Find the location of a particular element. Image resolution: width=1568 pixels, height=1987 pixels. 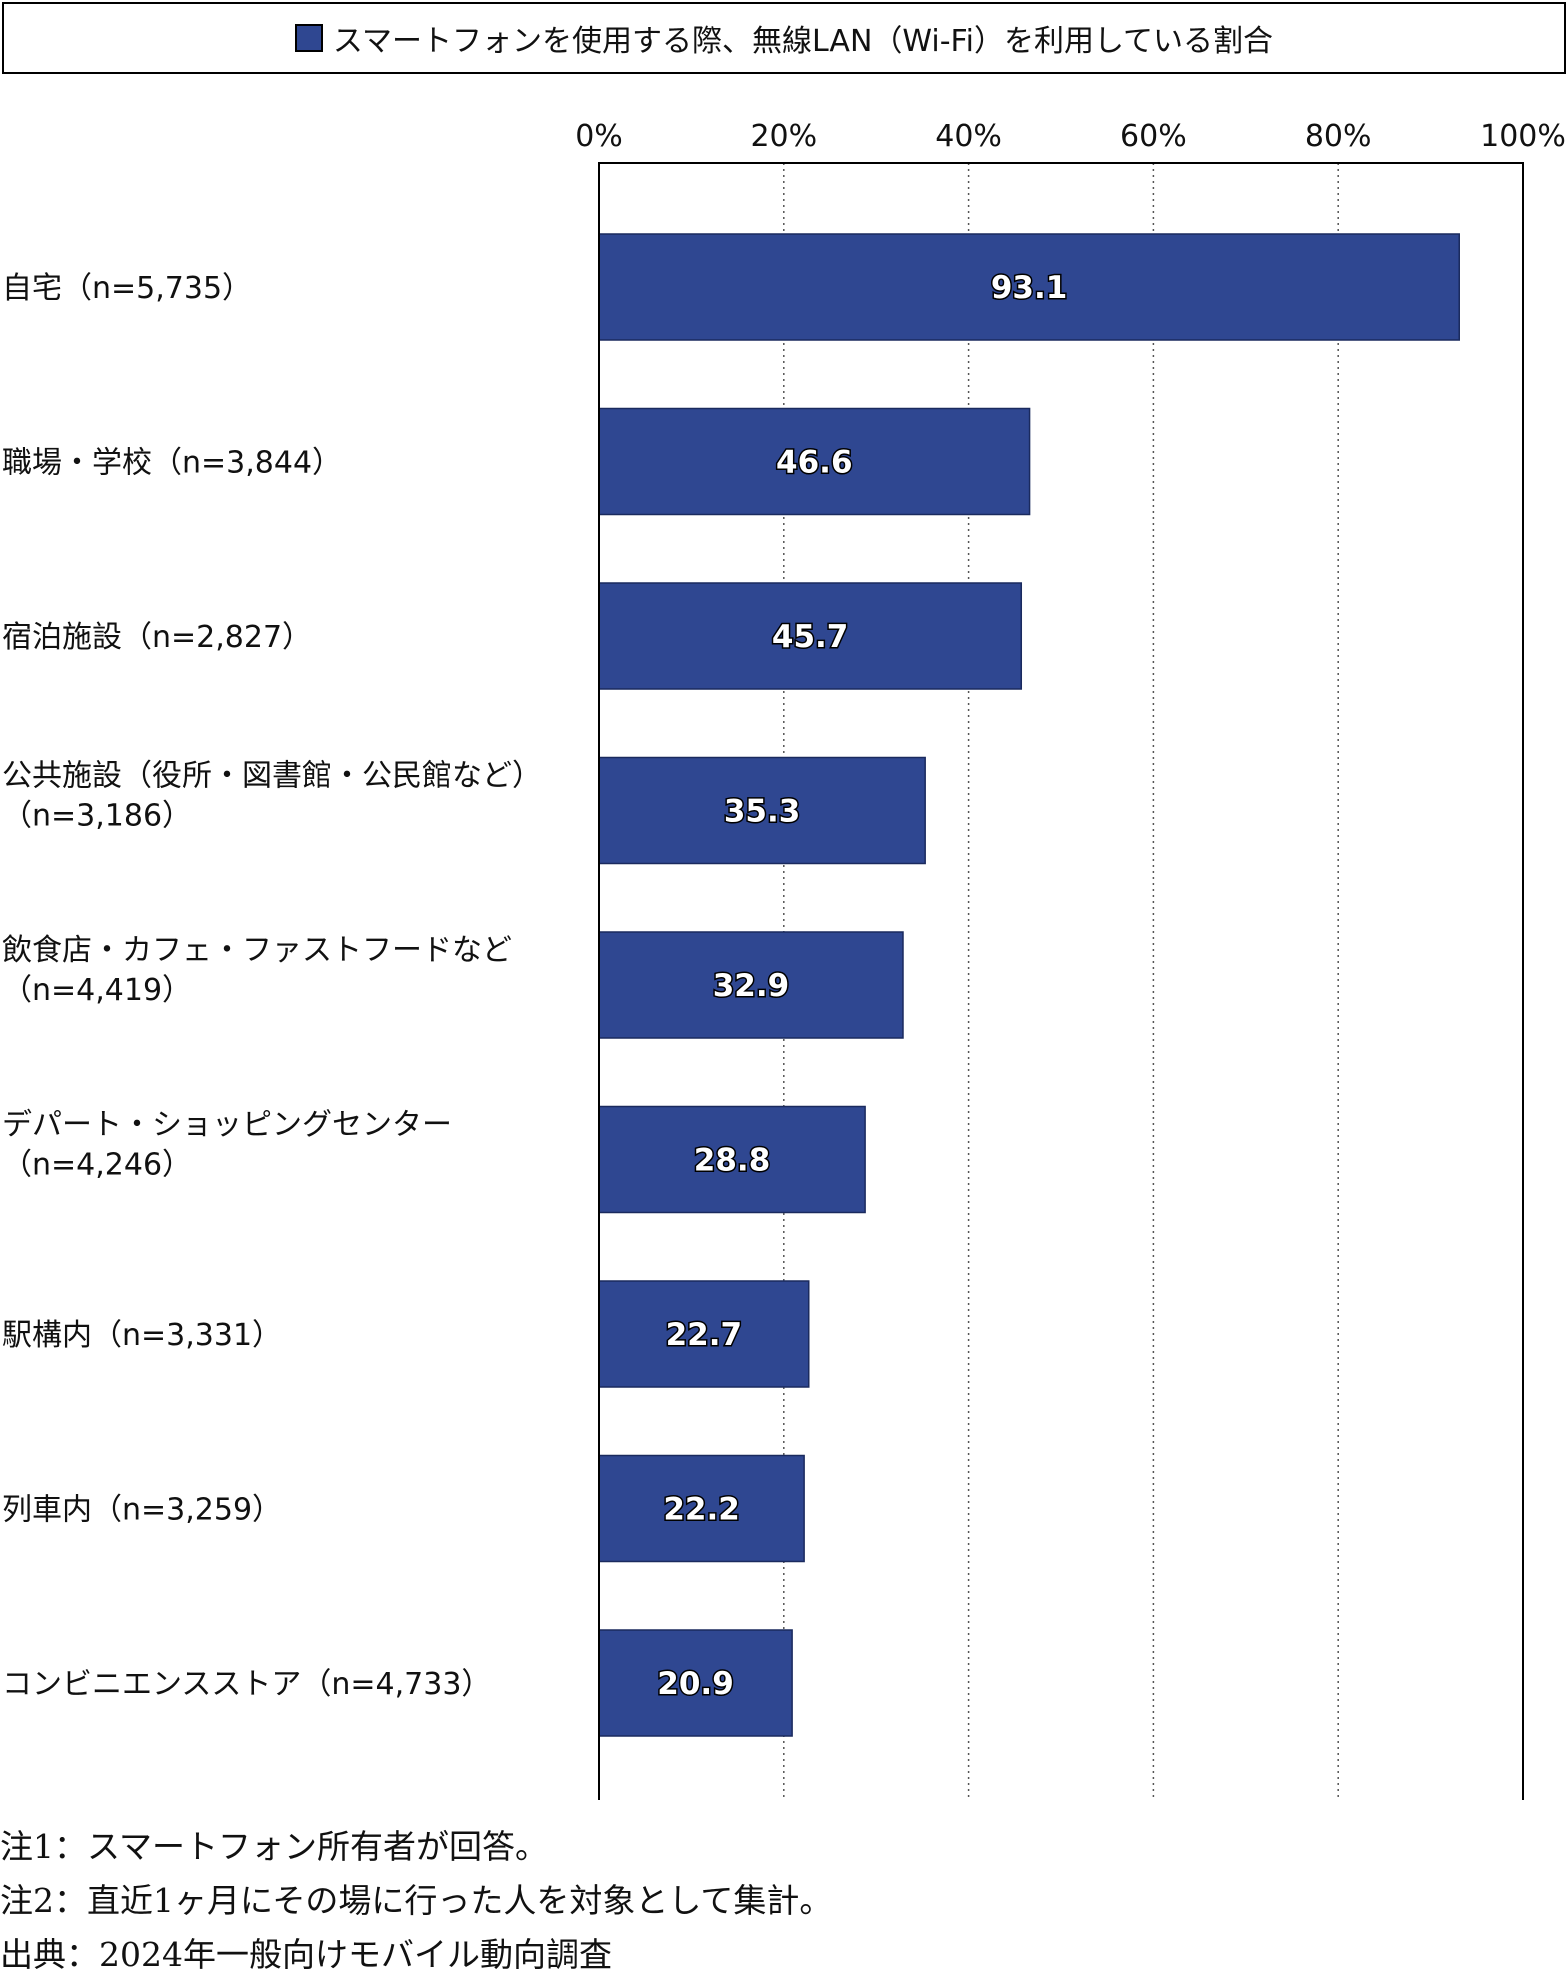

category-label-line: 列車内（n=3,259） is located at coordinates (142, 1510).